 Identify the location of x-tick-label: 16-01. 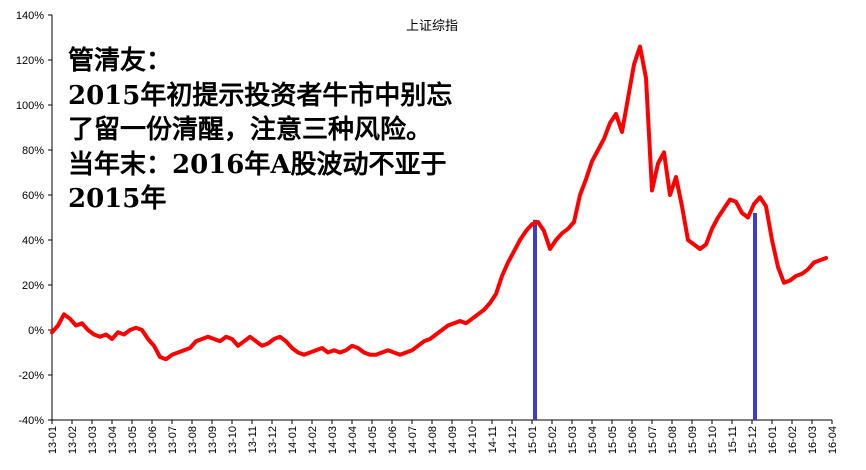
(773, 440).